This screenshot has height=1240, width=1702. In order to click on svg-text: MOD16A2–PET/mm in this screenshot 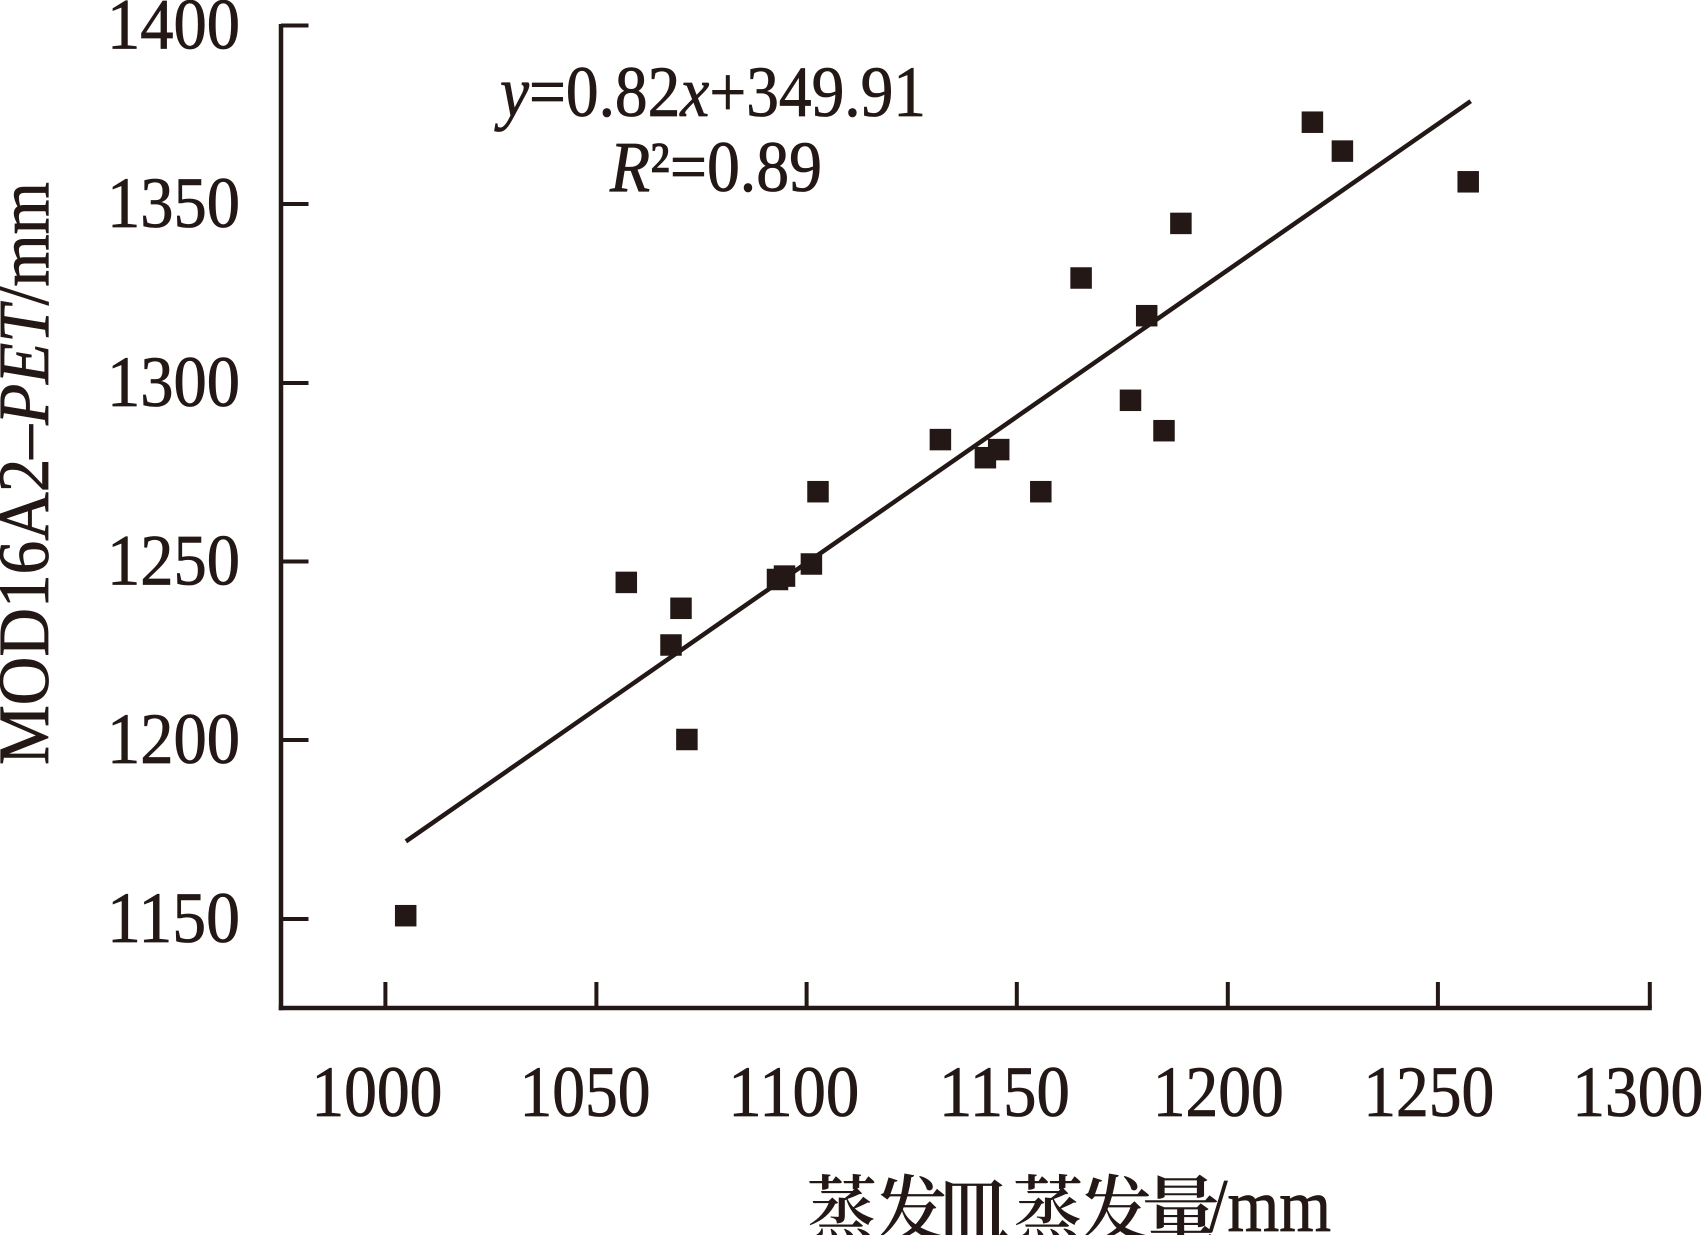, I will do `click(32, 473)`.